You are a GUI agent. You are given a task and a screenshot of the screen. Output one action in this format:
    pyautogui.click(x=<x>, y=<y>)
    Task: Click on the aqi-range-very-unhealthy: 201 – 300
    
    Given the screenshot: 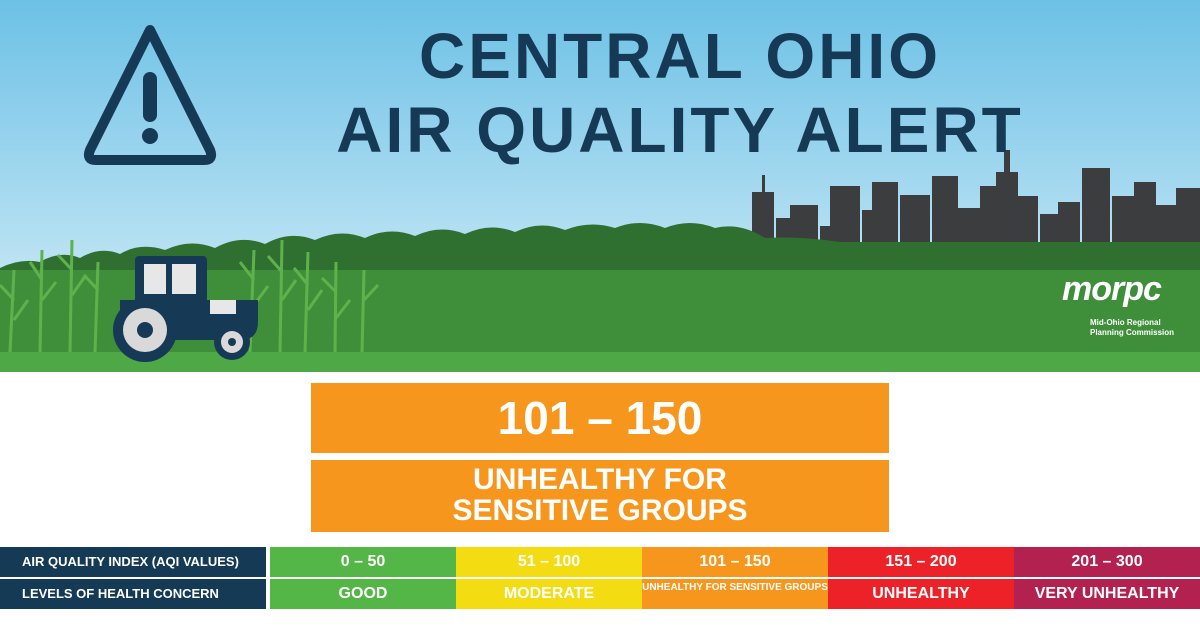 What is the action you would take?
    pyautogui.click(x=1107, y=562)
    